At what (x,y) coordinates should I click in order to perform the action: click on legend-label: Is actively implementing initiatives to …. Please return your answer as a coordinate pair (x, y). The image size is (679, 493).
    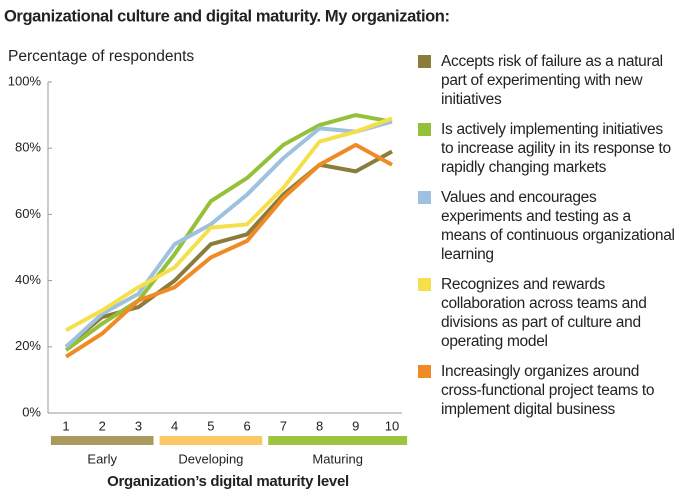
    Looking at the image, I should click on (556, 148).